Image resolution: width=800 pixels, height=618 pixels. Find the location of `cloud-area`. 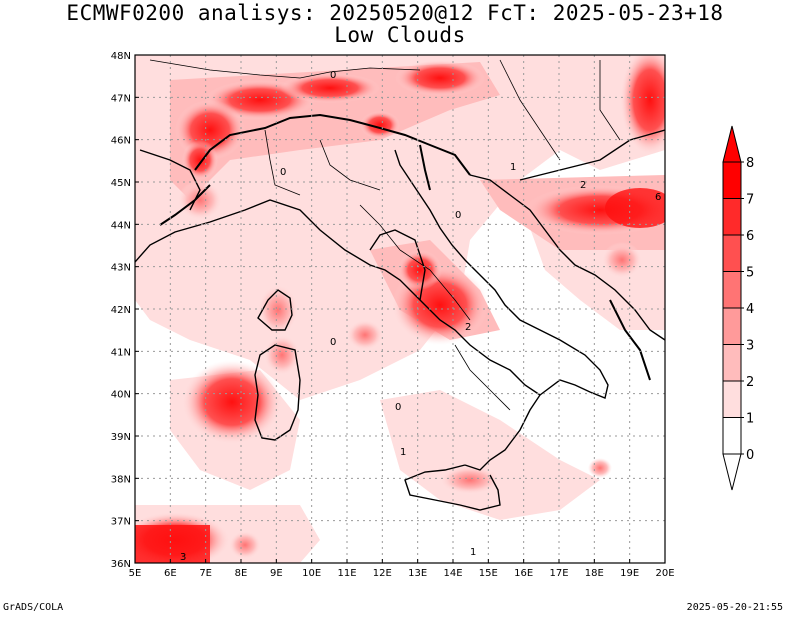

cloud-area is located at coordinates (490, 455).